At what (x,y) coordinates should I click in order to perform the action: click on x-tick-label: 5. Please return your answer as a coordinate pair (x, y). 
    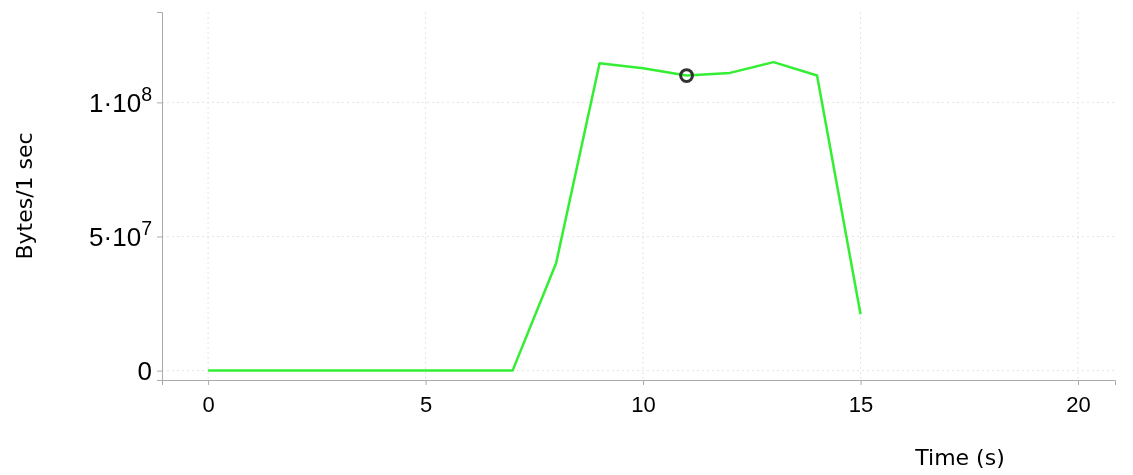
    Looking at the image, I should click on (426, 405).